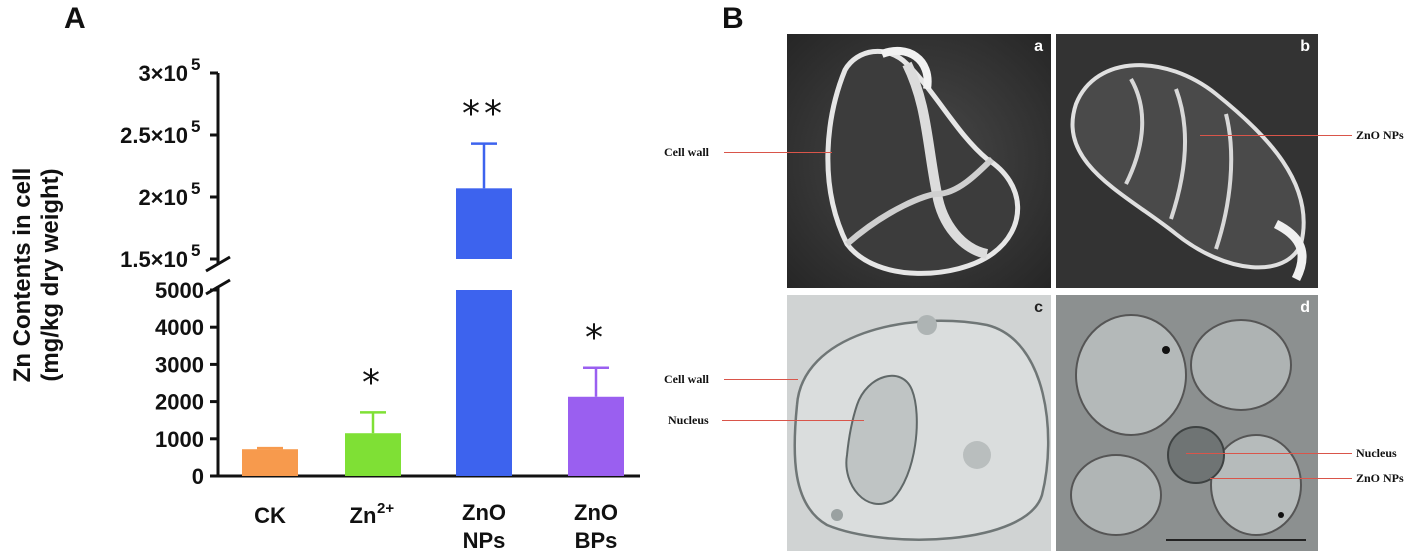 The image size is (1418, 557). Describe the element at coordinates (686, 152) in the screenshot. I see `annotation-a-cell-wall: Cell wall` at that location.